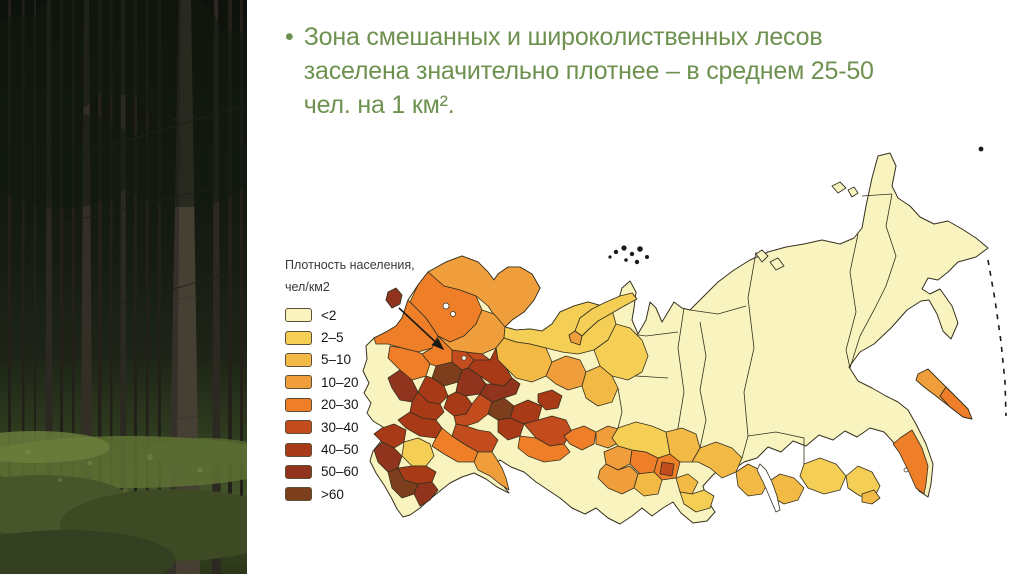 The height and width of the screenshot is (574, 1024). I want to click on legend-label: <2, so click(329, 315).